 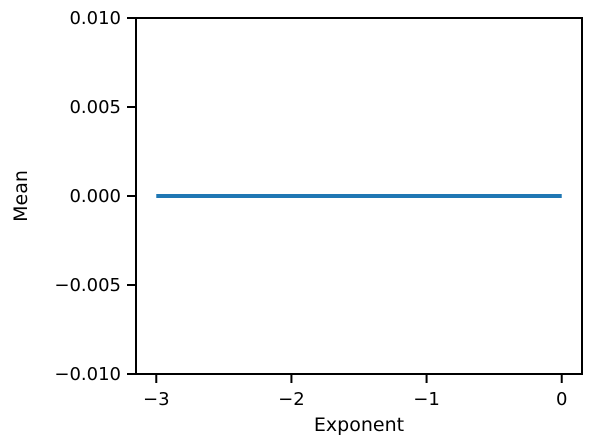 What do you see at coordinates (21, 196) in the screenshot?
I see `y-axis-label: Mean` at bounding box center [21, 196].